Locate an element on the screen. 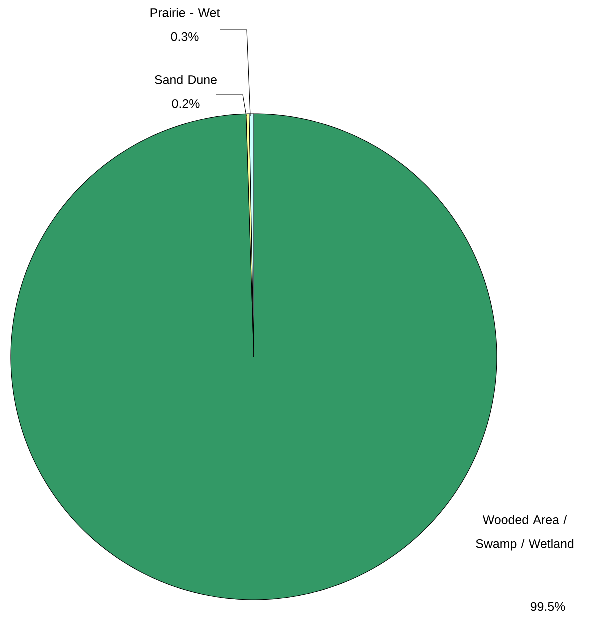 This screenshot has width=611, height=621. data-label: 0.2% is located at coordinates (186, 103).